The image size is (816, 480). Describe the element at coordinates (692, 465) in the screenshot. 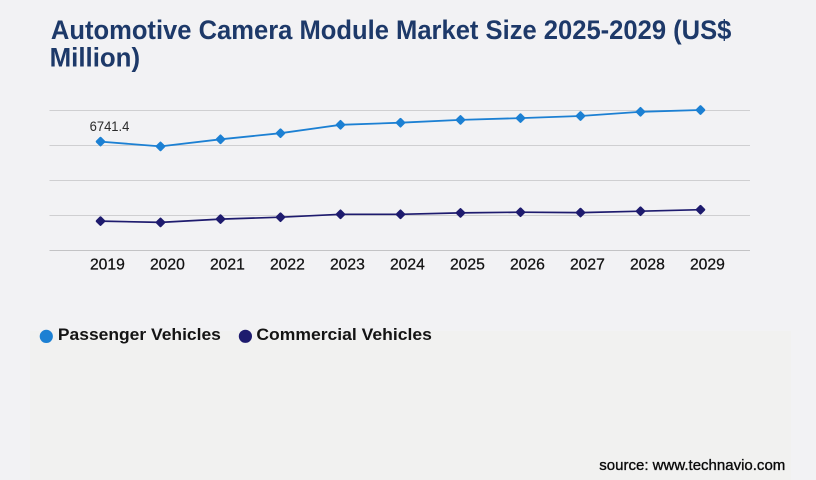

I see `svg-text: source: www.technavio.com` at that location.